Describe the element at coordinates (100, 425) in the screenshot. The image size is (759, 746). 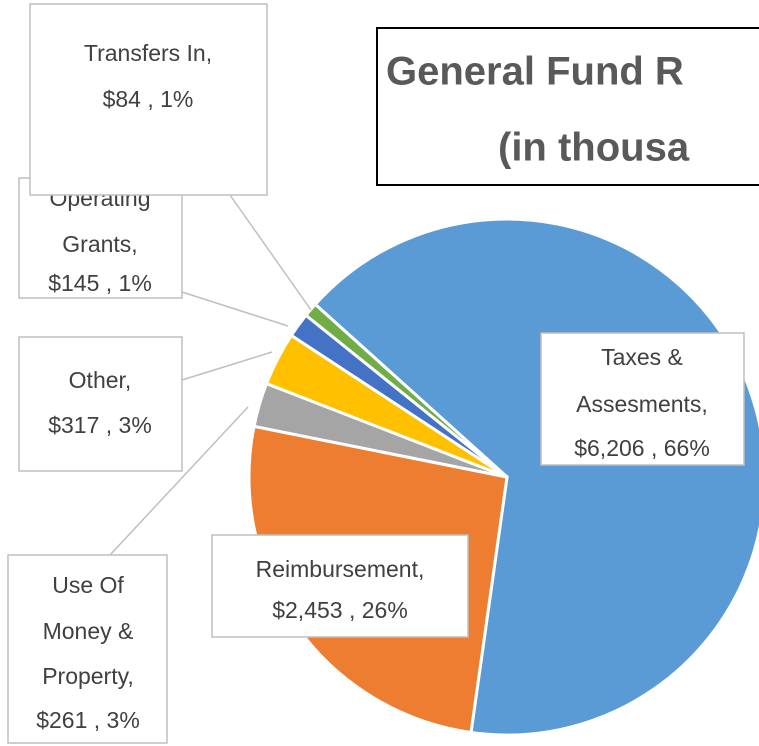
I see `value-label: $317 , 3%` at that location.